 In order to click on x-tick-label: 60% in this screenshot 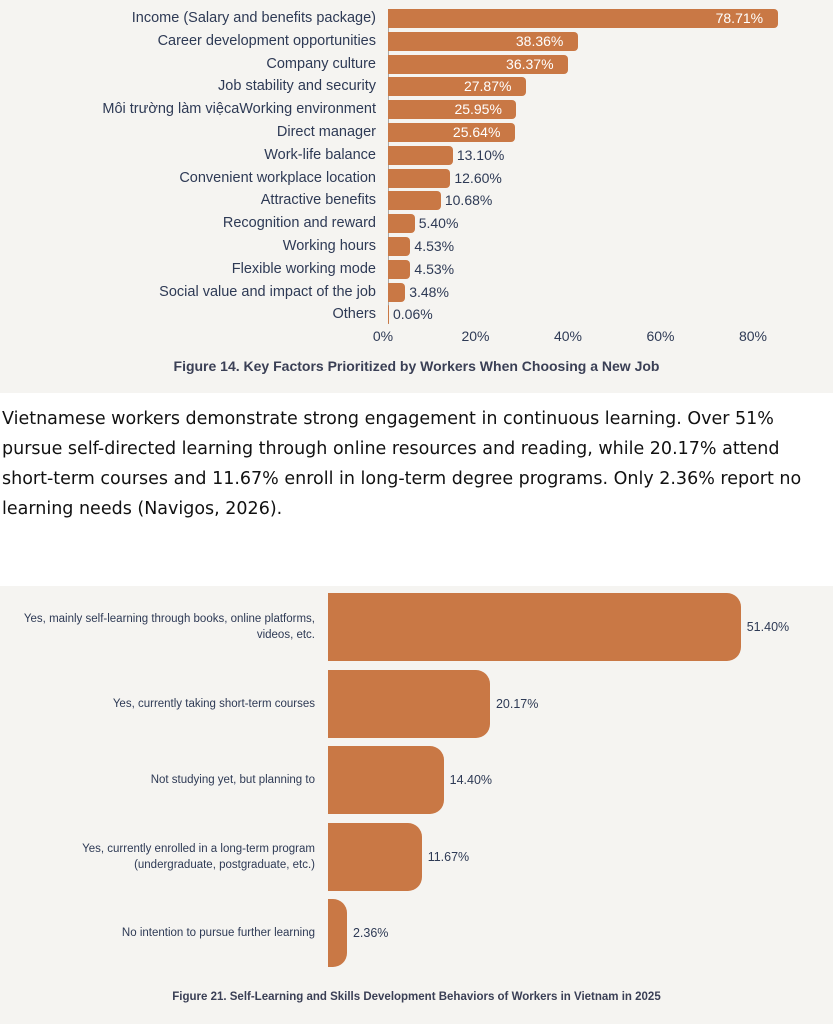, I will do `click(660, 336)`.